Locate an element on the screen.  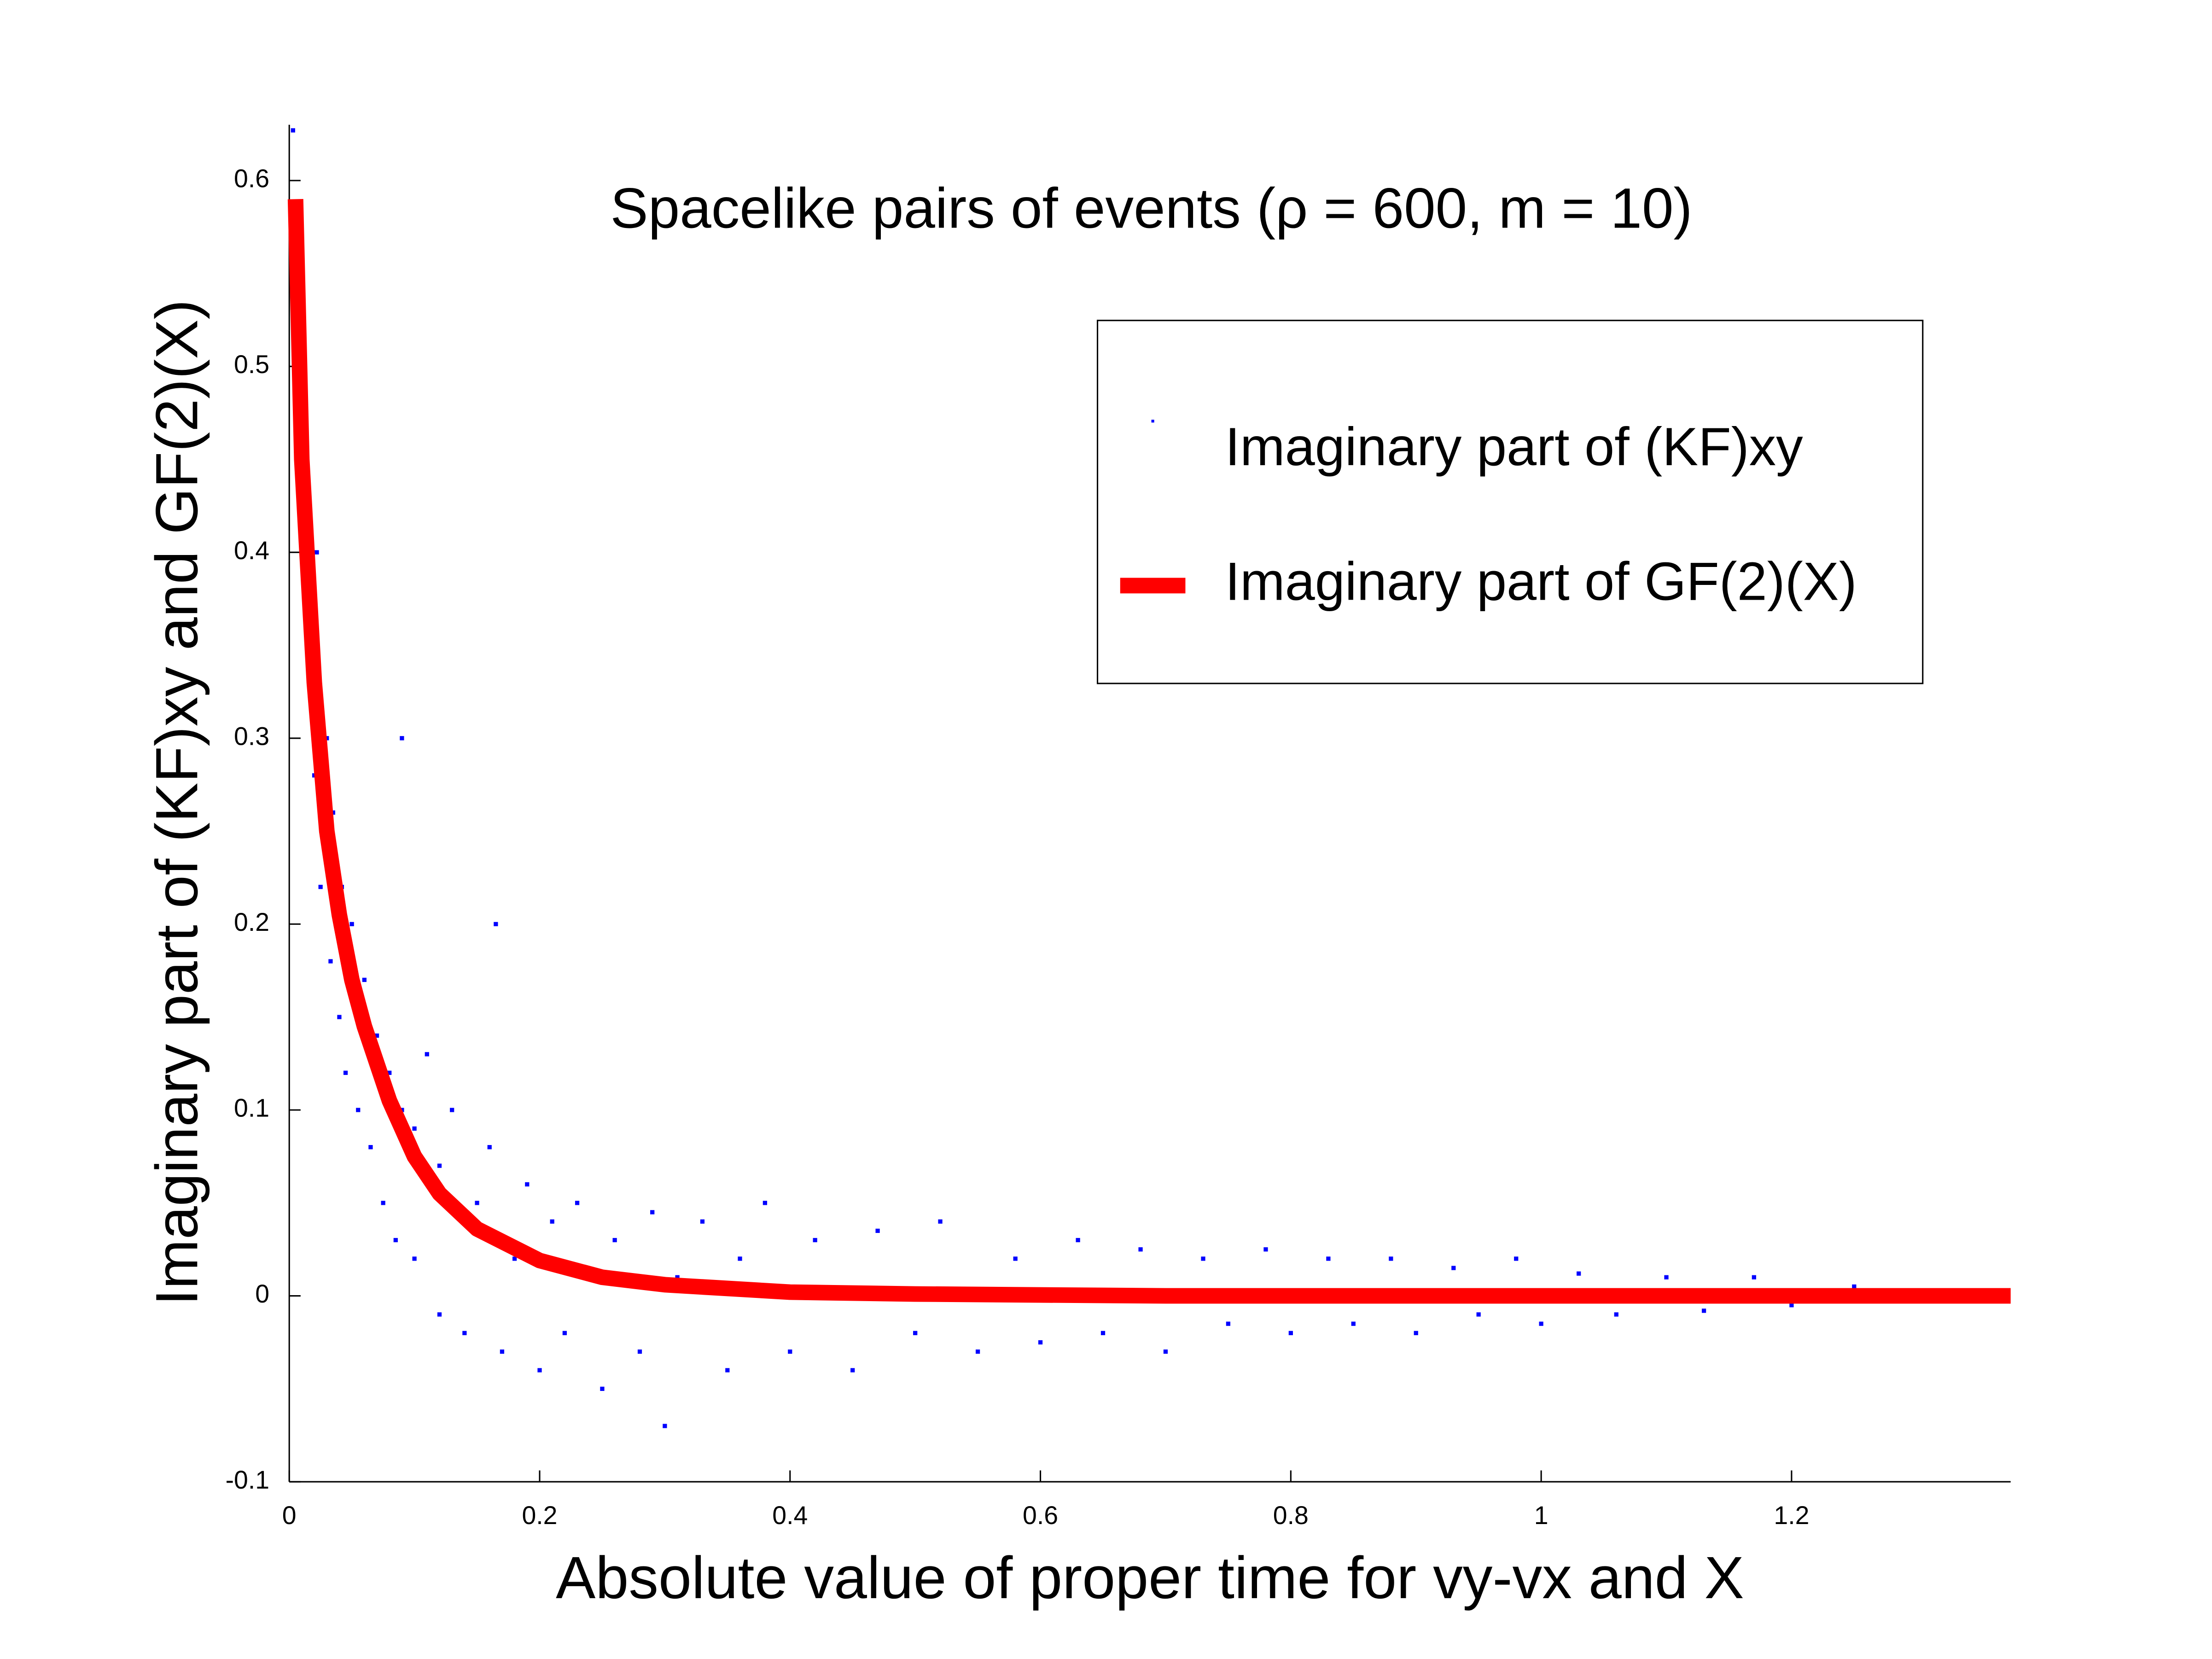
y-axis-label: Imaginary part of (KF)xy and GF(2)(X) is located at coordinates (177, 802).